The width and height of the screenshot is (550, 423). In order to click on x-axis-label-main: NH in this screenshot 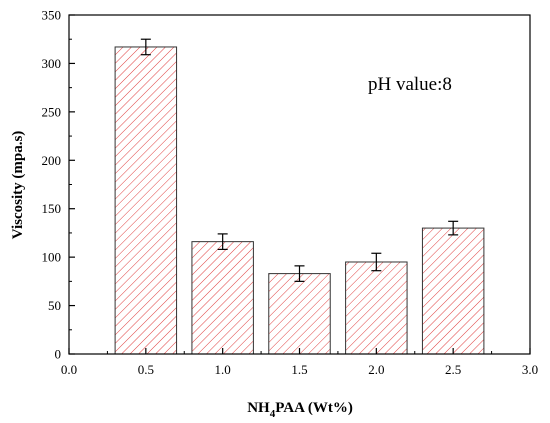, I will do `click(258, 408)`.